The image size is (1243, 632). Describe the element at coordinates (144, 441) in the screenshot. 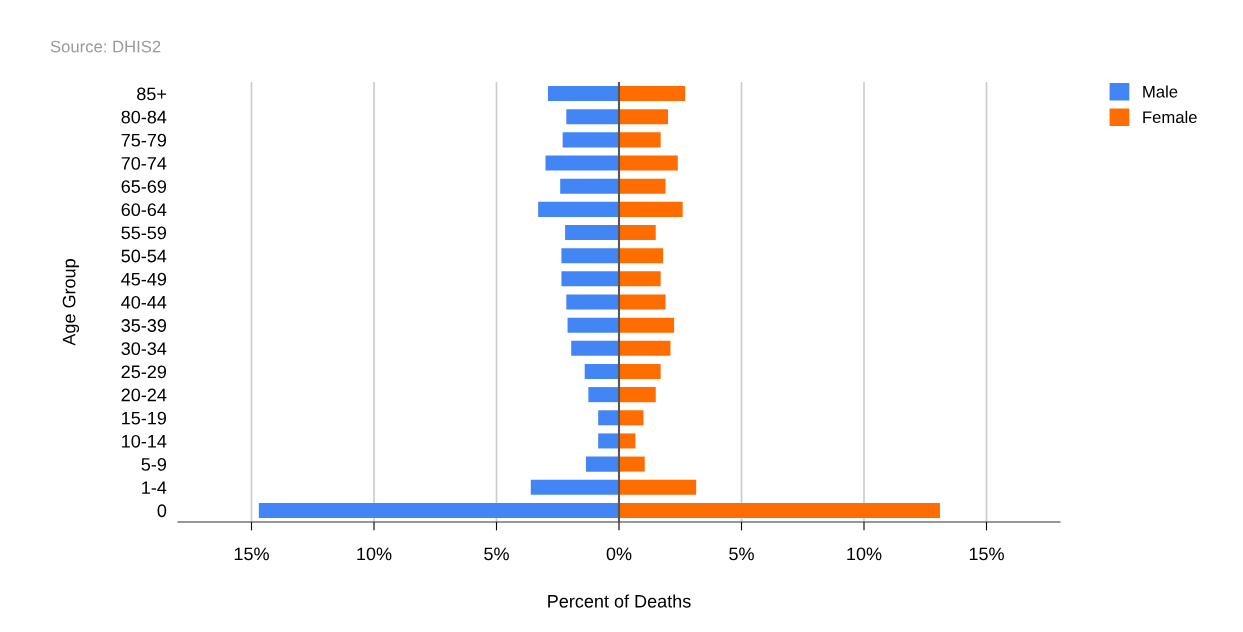

I see `y-tick-label: 10-14` at that location.